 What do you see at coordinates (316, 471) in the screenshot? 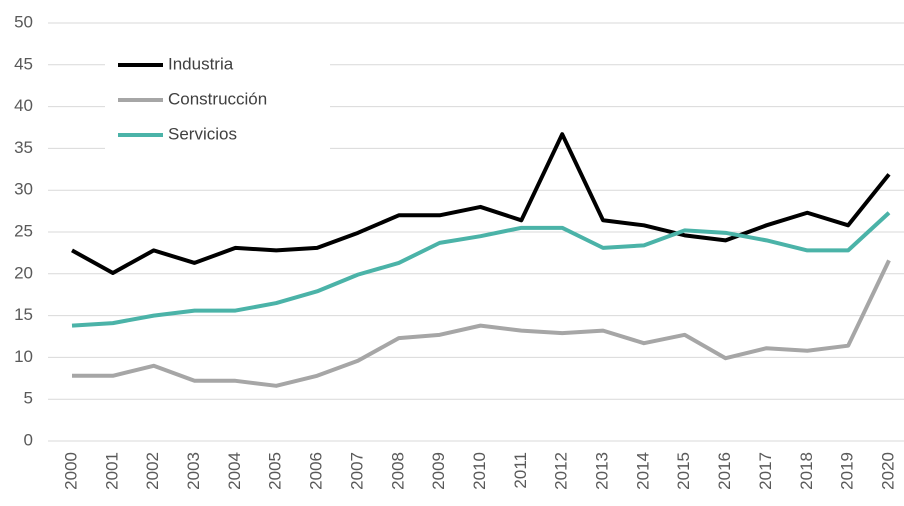
I see `x-tick-label: 2006` at bounding box center [316, 471].